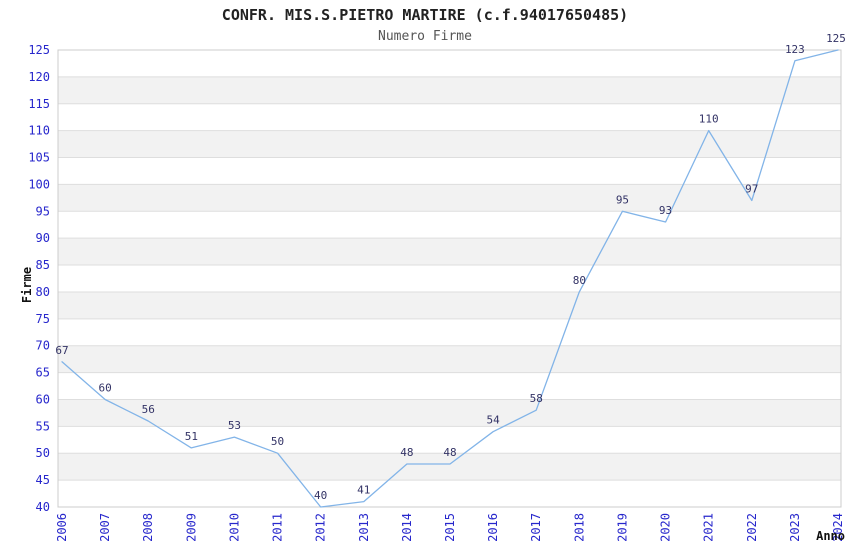 The height and width of the screenshot is (550, 850). What do you see at coordinates (61, 350) in the screenshot?
I see `data-point-label: 67` at bounding box center [61, 350].